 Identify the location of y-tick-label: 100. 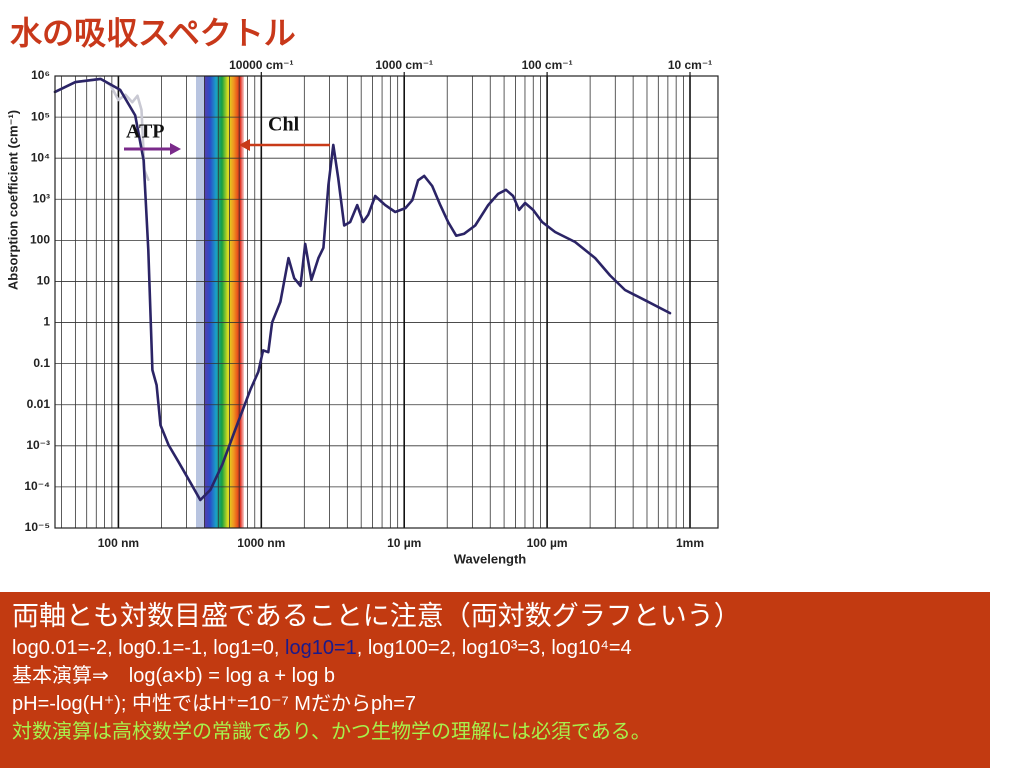
(40, 240).